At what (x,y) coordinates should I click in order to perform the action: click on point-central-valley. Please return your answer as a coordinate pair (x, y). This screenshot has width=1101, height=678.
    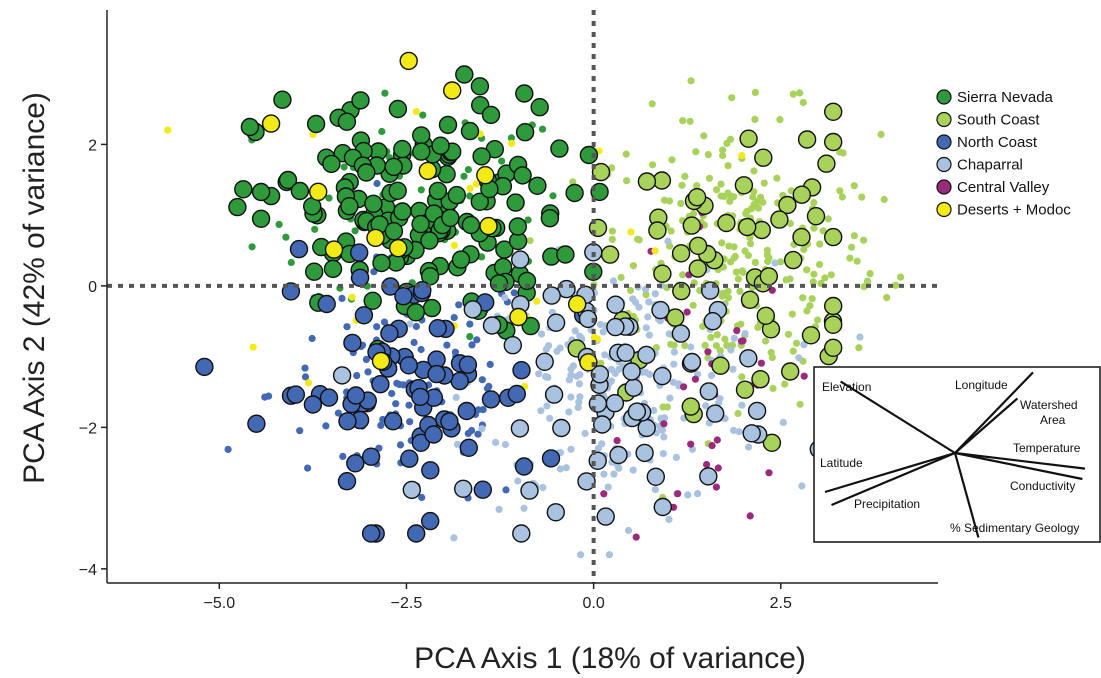
    Looking at the image, I should click on (687, 312).